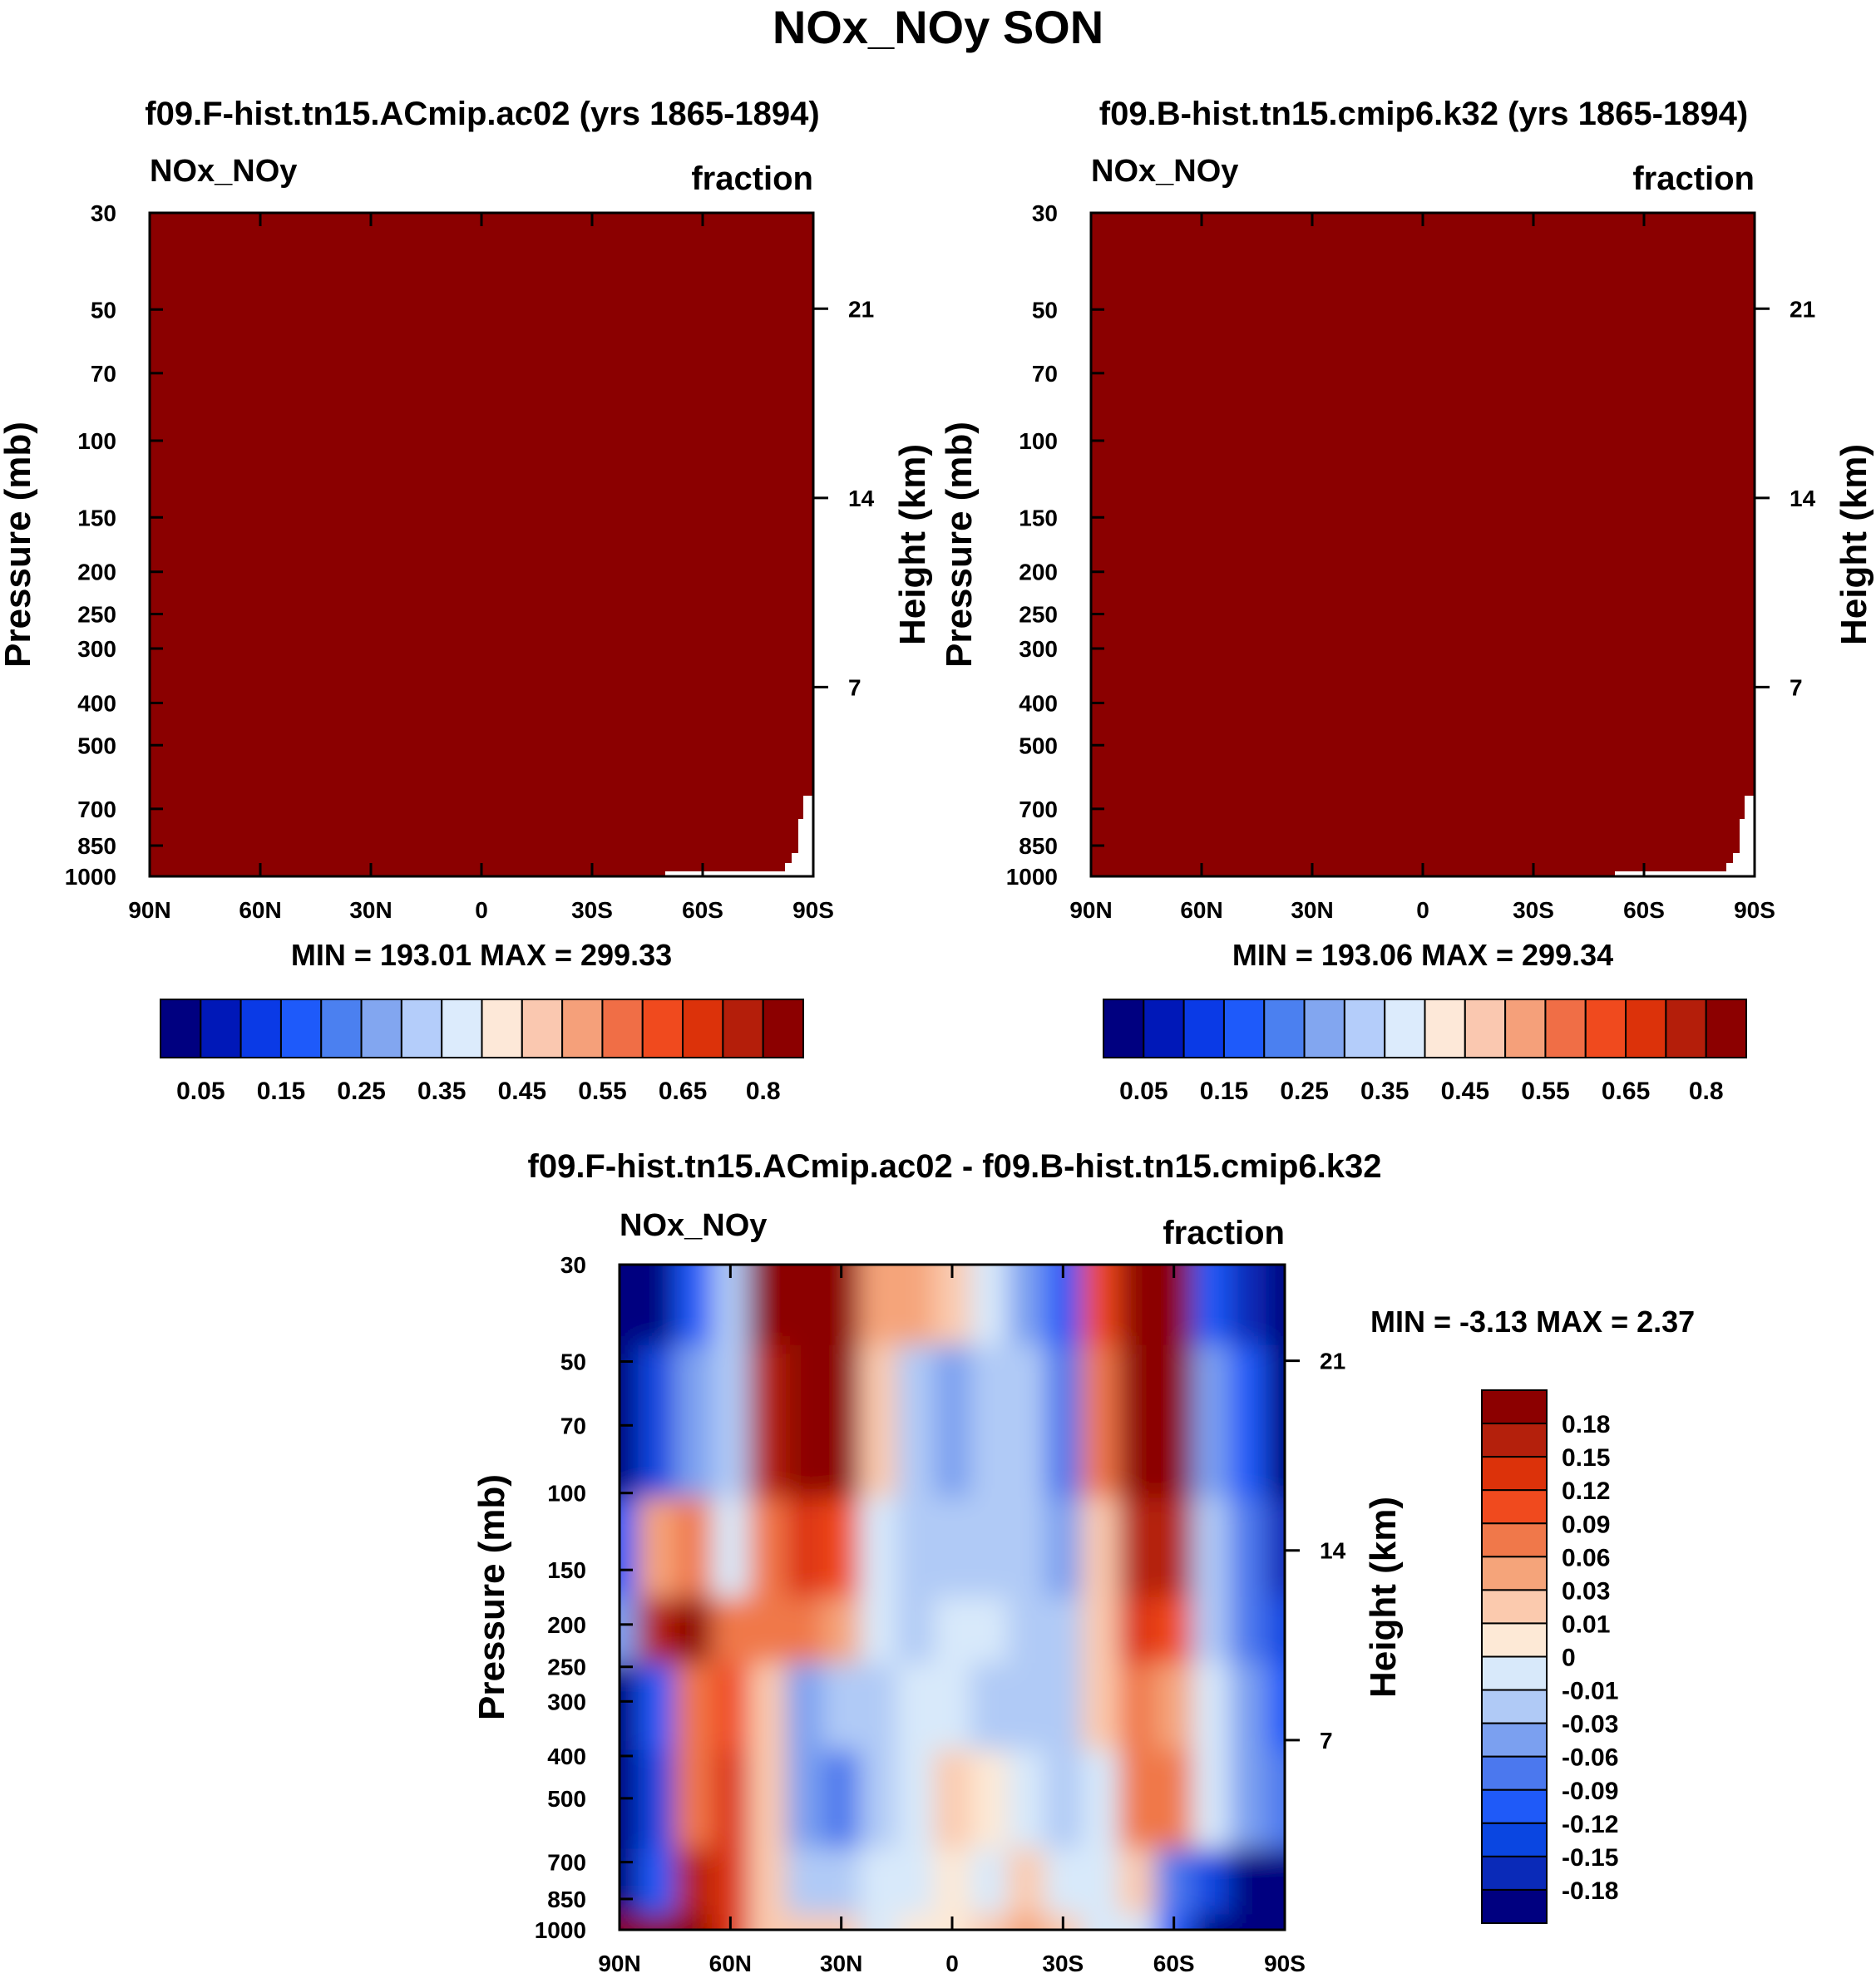 This screenshot has width=1876, height=1988. I want to click on missing-data-top-left, so click(739, 836).